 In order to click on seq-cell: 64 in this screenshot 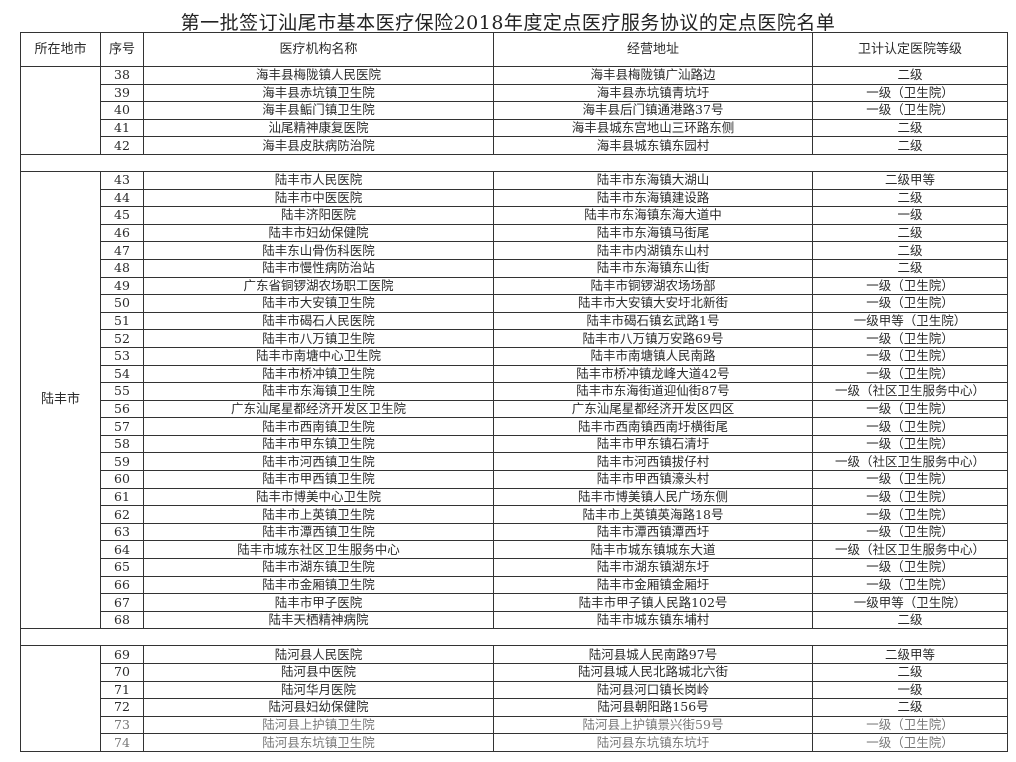, I will do `click(122, 550)`.